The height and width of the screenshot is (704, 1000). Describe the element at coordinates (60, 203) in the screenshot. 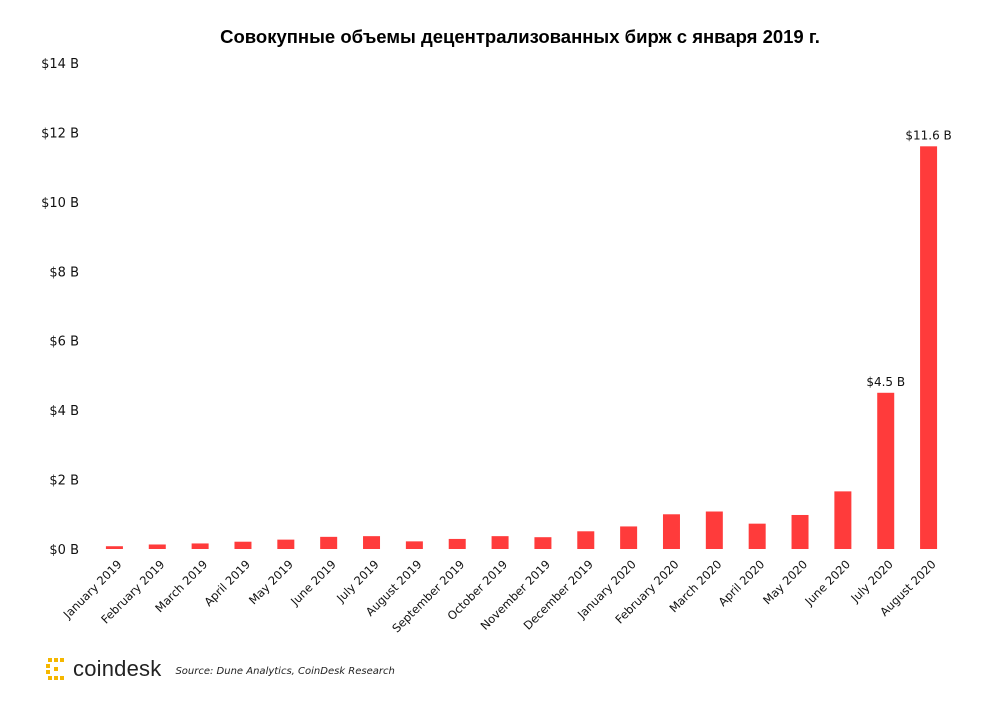

I see `y-tick-label: $10 B` at that location.